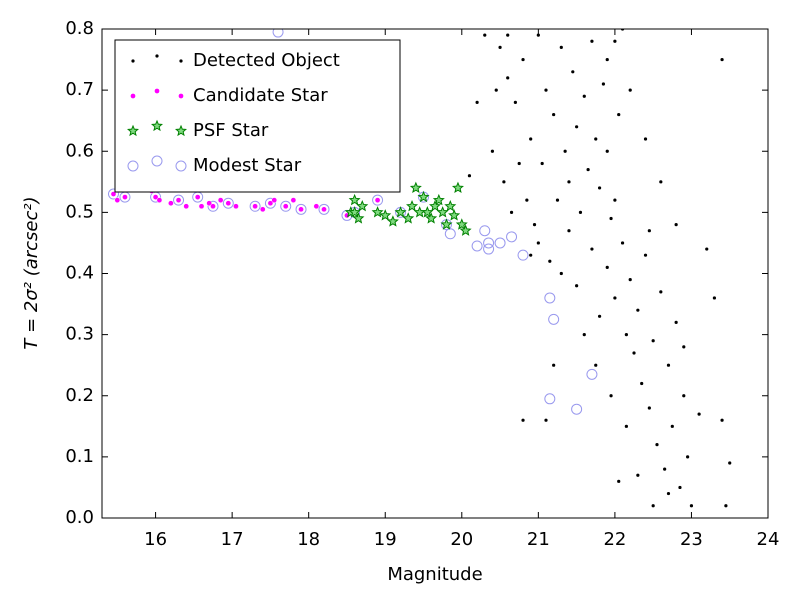 The image size is (800, 600). What do you see at coordinates (247, 165) in the screenshot?
I see `legend-label: Modest Star` at bounding box center [247, 165].